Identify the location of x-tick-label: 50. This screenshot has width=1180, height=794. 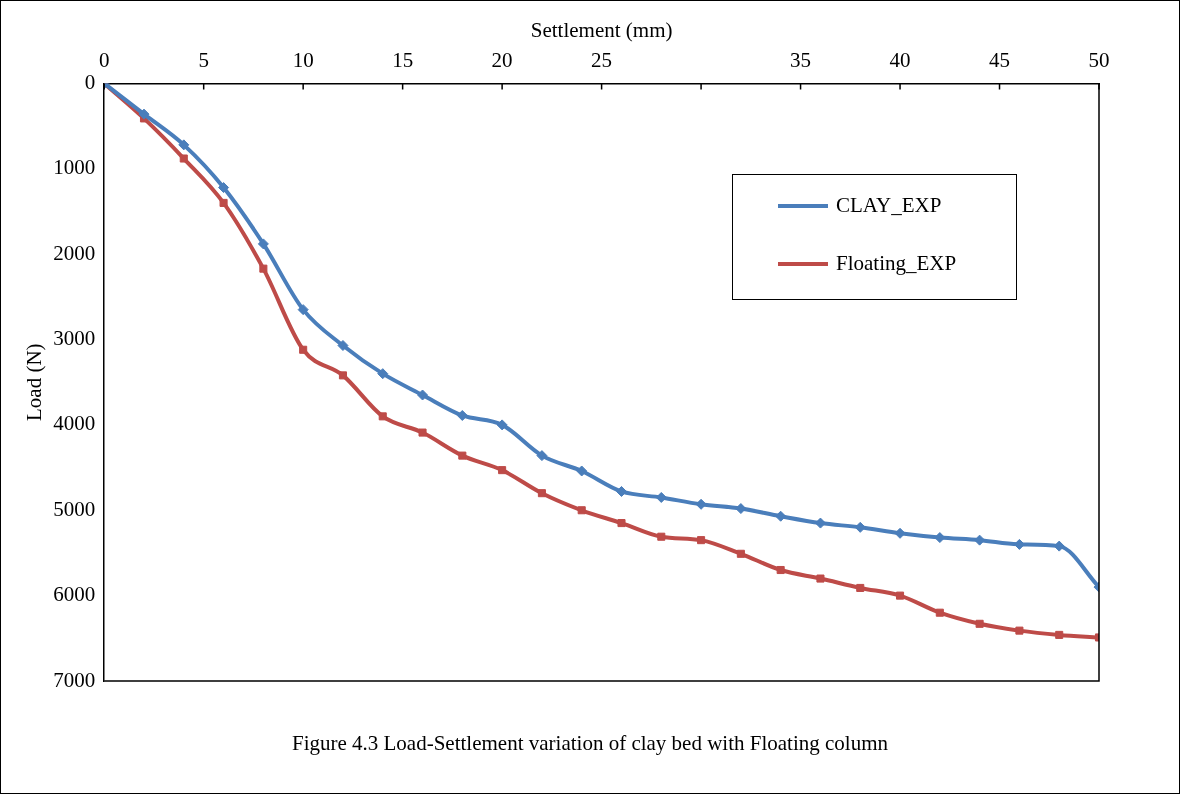
(1099, 60).